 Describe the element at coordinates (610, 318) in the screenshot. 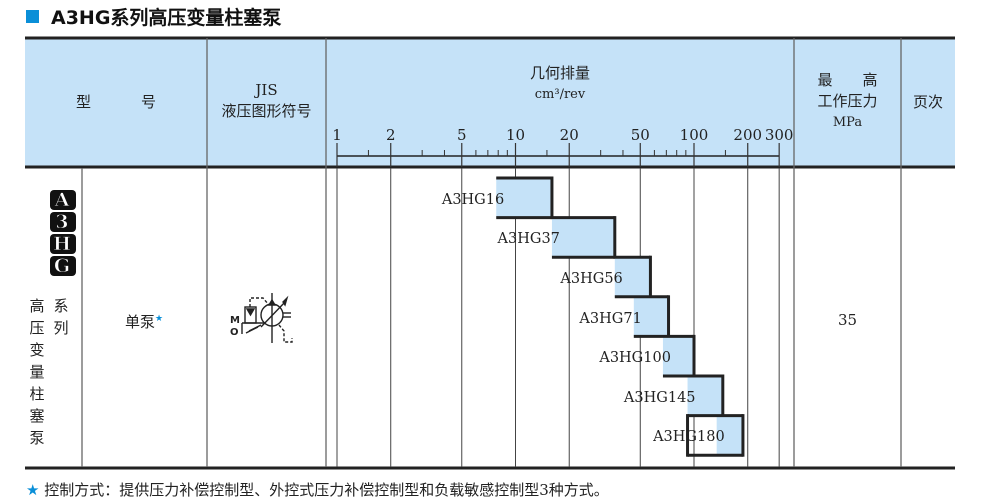

I see `bar-label: A3HG71` at that location.